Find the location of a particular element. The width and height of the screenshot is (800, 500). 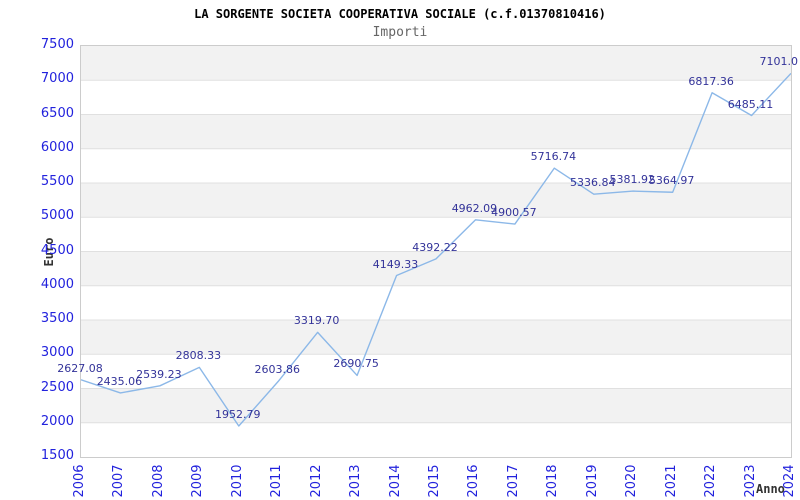

data-point-label: 2539.23 is located at coordinates (159, 374).